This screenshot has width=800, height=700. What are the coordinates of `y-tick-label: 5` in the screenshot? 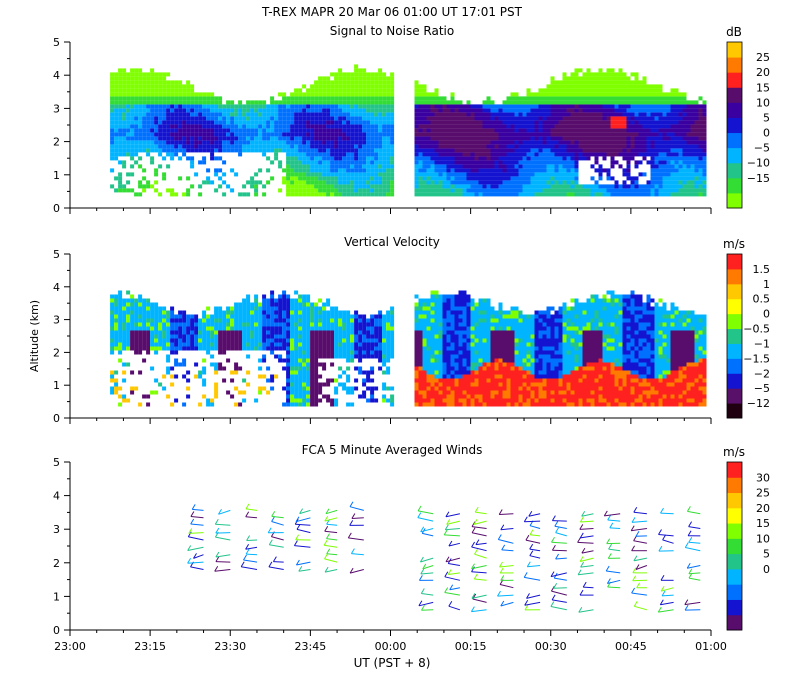 It's located at (56, 42).